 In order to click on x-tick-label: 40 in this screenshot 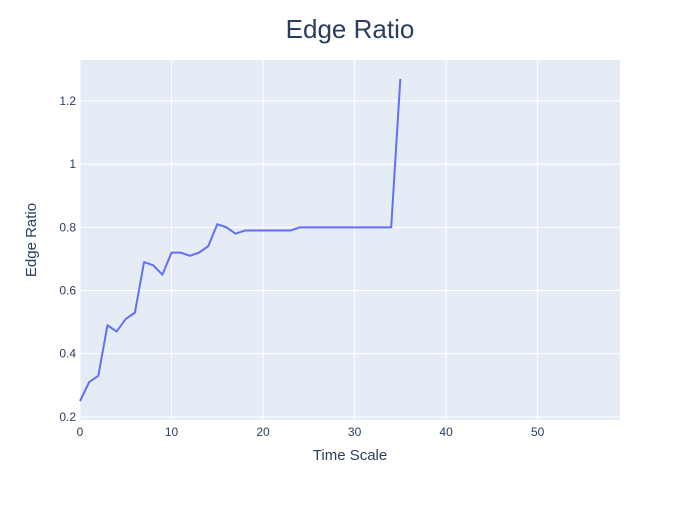, I will do `click(446, 432)`.